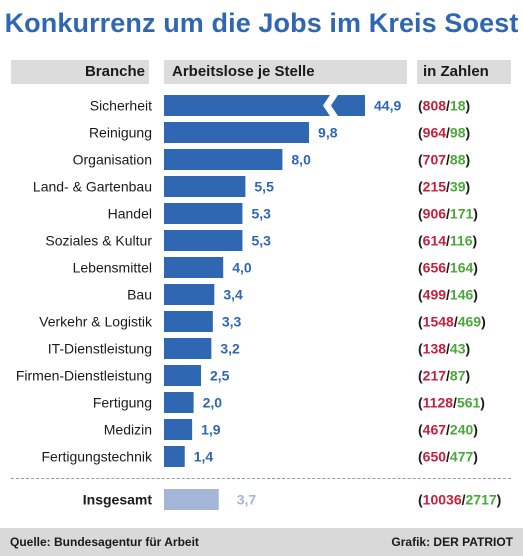  Describe the element at coordinates (188, 348) in the screenshot. I see `bar-it-dienstleistung` at that location.